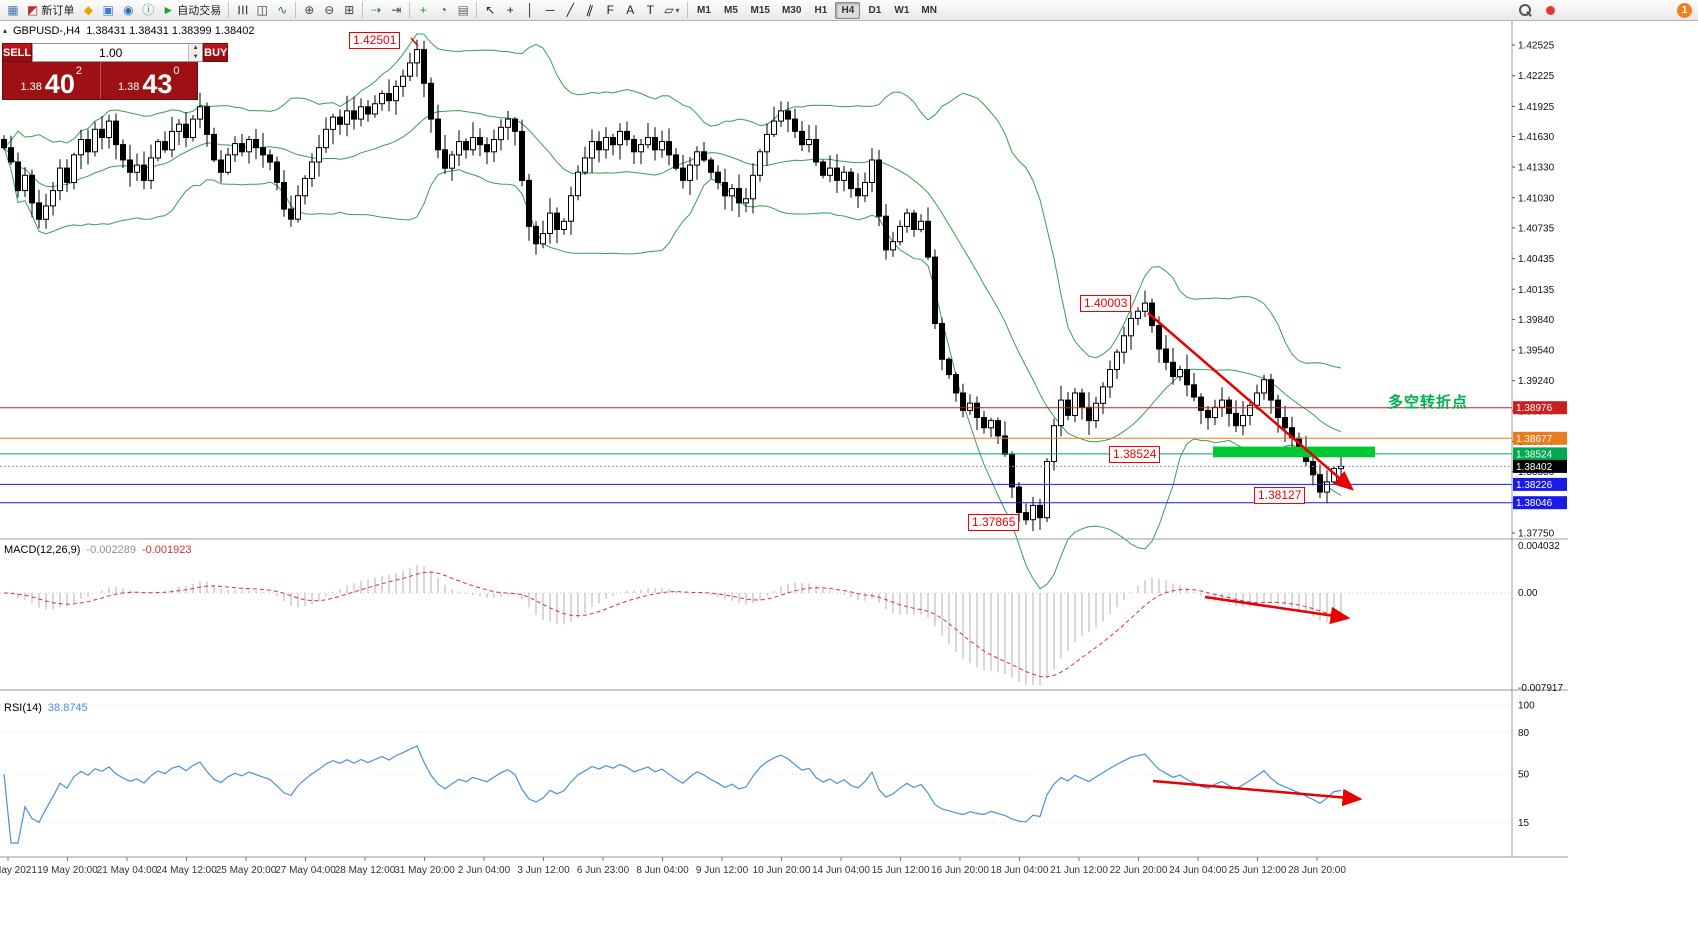 The height and width of the screenshot is (941, 1698). What do you see at coordinates (1536, 259) in the screenshot?
I see `price-axis-tick: 1.40435` at bounding box center [1536, 259].